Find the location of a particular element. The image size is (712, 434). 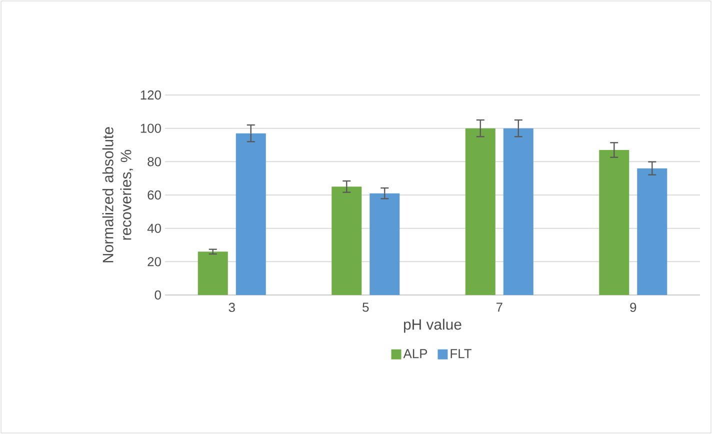

x-tick-label: 7 is located at coordinates (499, 307).